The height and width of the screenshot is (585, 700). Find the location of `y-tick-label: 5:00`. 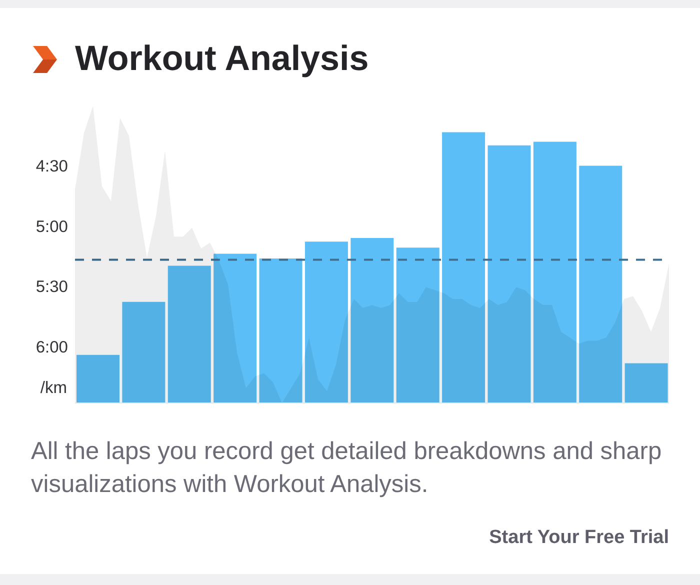

y-tick-label: 5:00 is located at coordinates (52, 227).